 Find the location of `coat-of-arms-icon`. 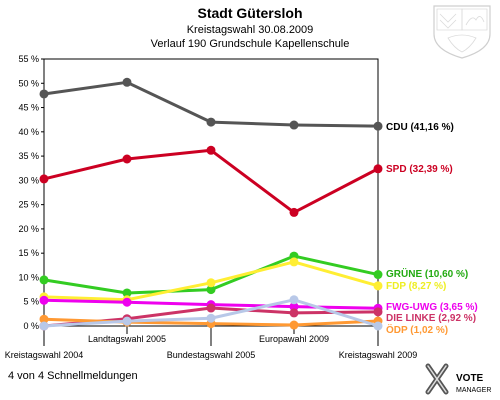

coat-of-arms-icon is located at coordinates (462, 32).